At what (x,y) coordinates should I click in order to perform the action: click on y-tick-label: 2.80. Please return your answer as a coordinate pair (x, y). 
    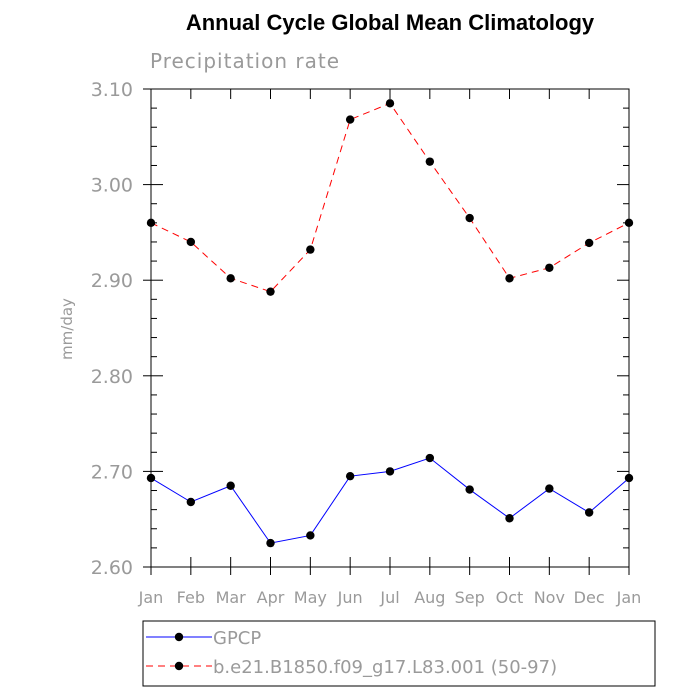
    Looking at the image, I should click on (112, 377).